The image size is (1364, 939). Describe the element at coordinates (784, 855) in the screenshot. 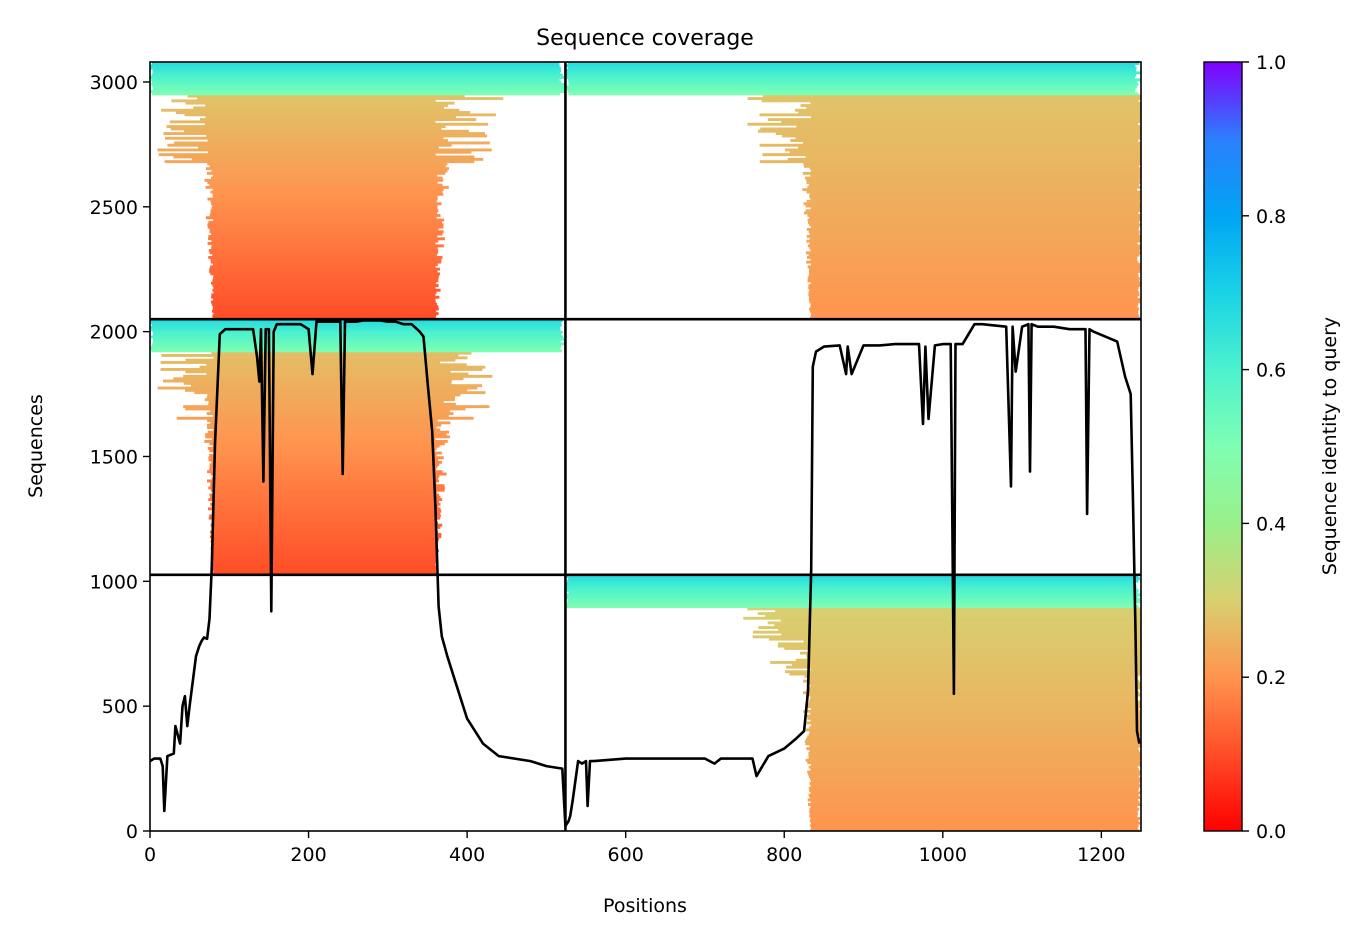

I see `x-tick-label: 800` at that location.